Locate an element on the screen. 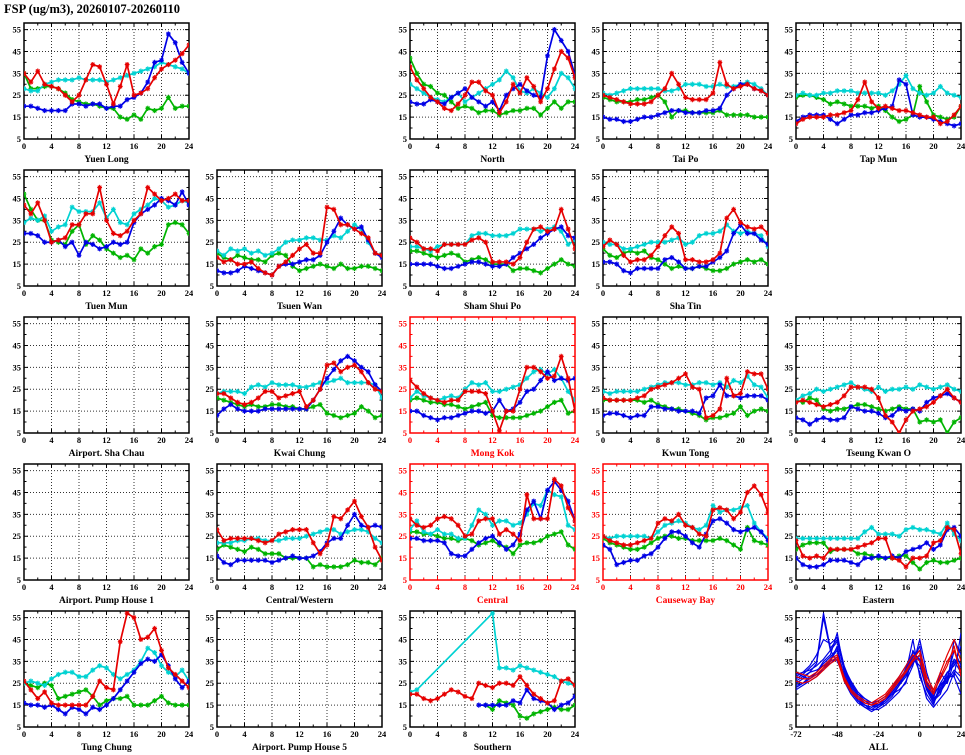 Image resolution: width=965 pixels, height=755 pixels. chart-tsuen-wan: 5 15 25 35 45 55 0 4 8 12 16 20 24 Tsuen Wan is located at coordinates (296, 240).